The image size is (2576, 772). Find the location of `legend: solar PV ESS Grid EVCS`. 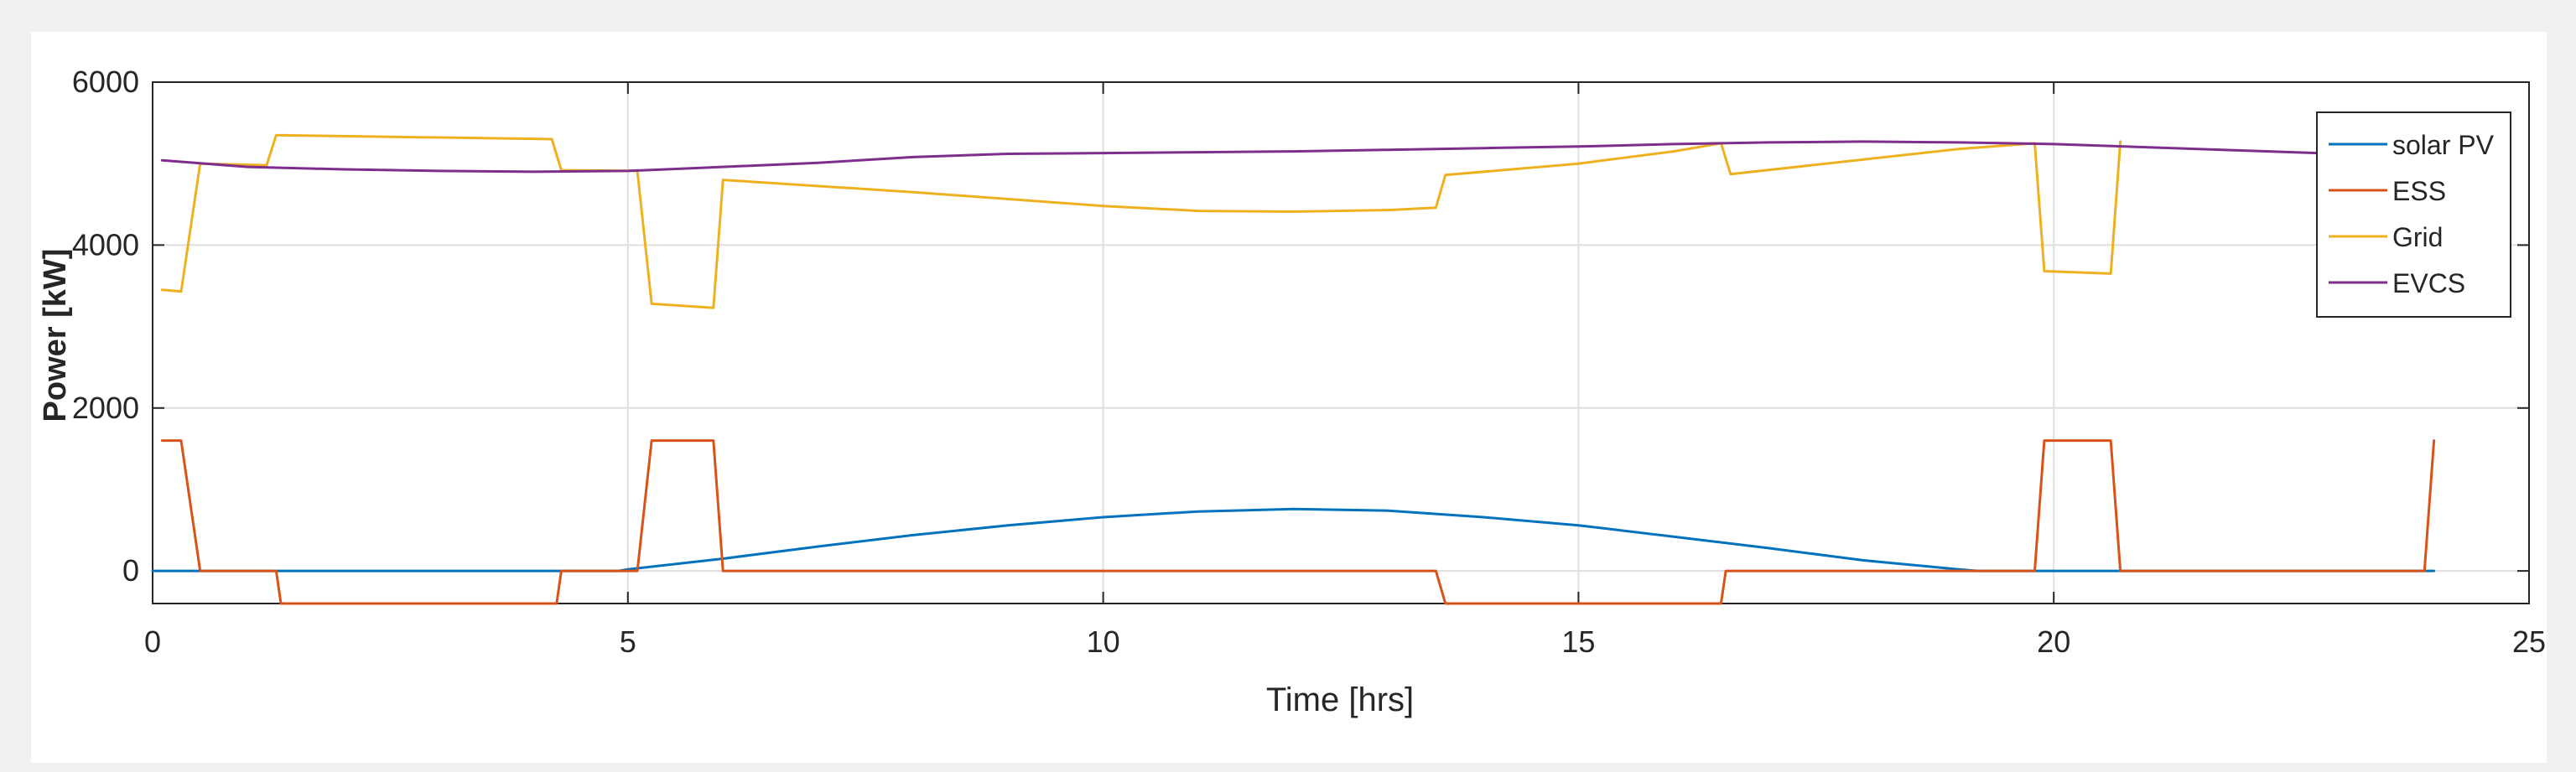

legend: solar PV ESS Grid EVCS is located at coordinates (2413, 215).